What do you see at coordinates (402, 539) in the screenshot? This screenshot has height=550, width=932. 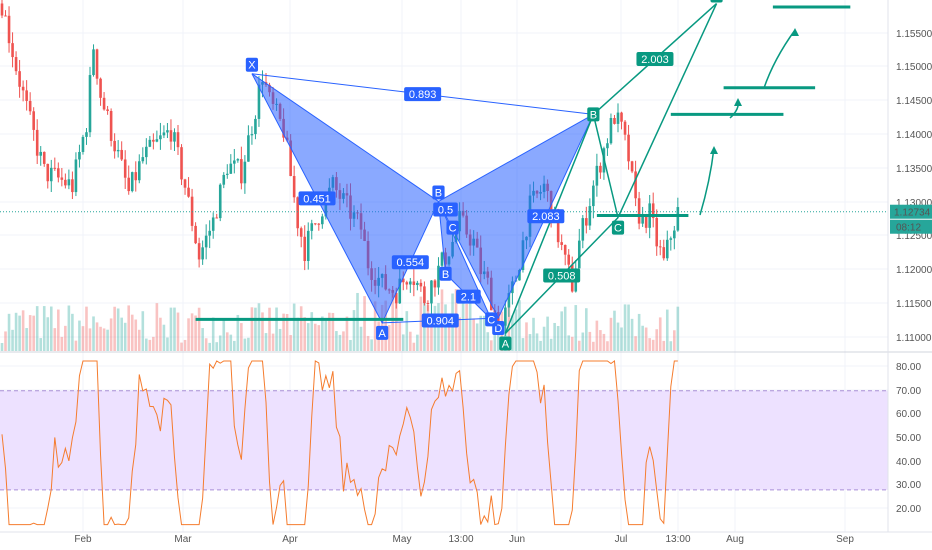 I see `x-tick-label: May` at bounding box center [402, 539].